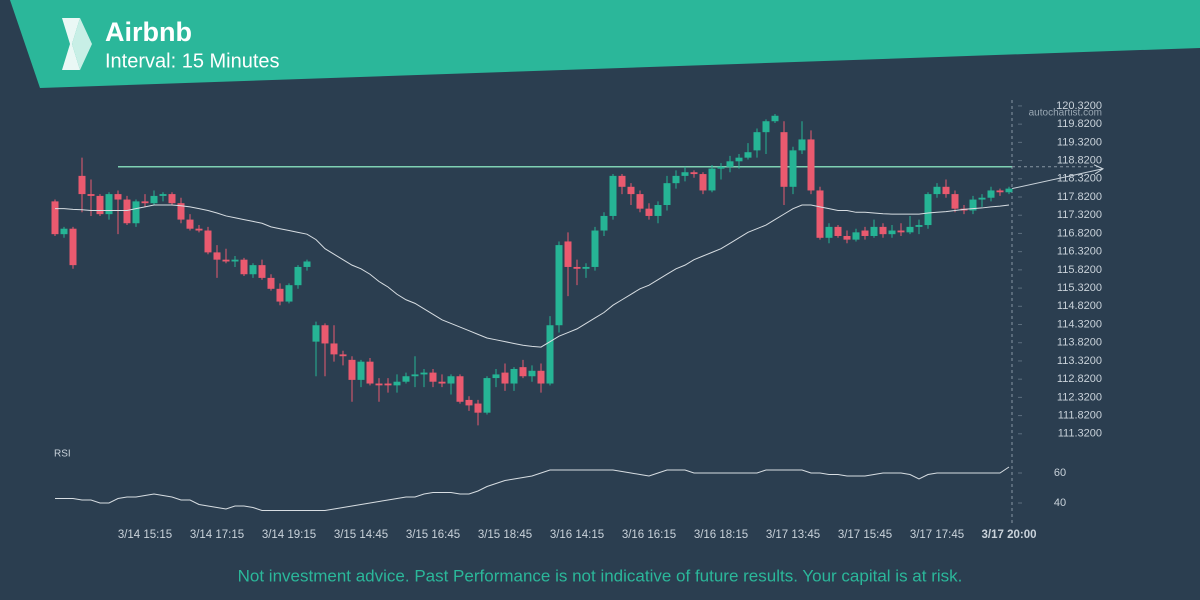  What do you see at coordinates (1080, 415) in the screenshot?
I see `y-tick-label: 111.8200` at bounding box center [1080, 415].